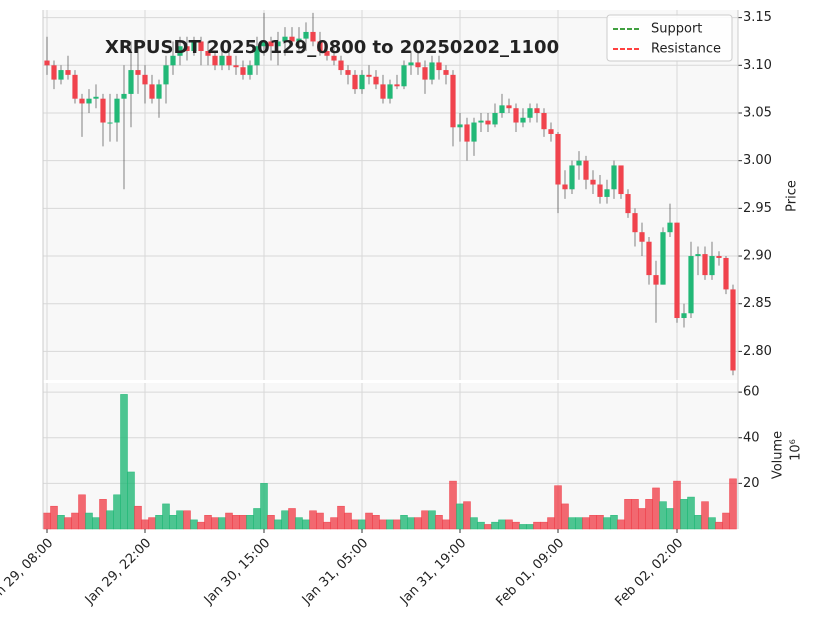  I want to click on y-axis-label: Price, so click(792, 196).